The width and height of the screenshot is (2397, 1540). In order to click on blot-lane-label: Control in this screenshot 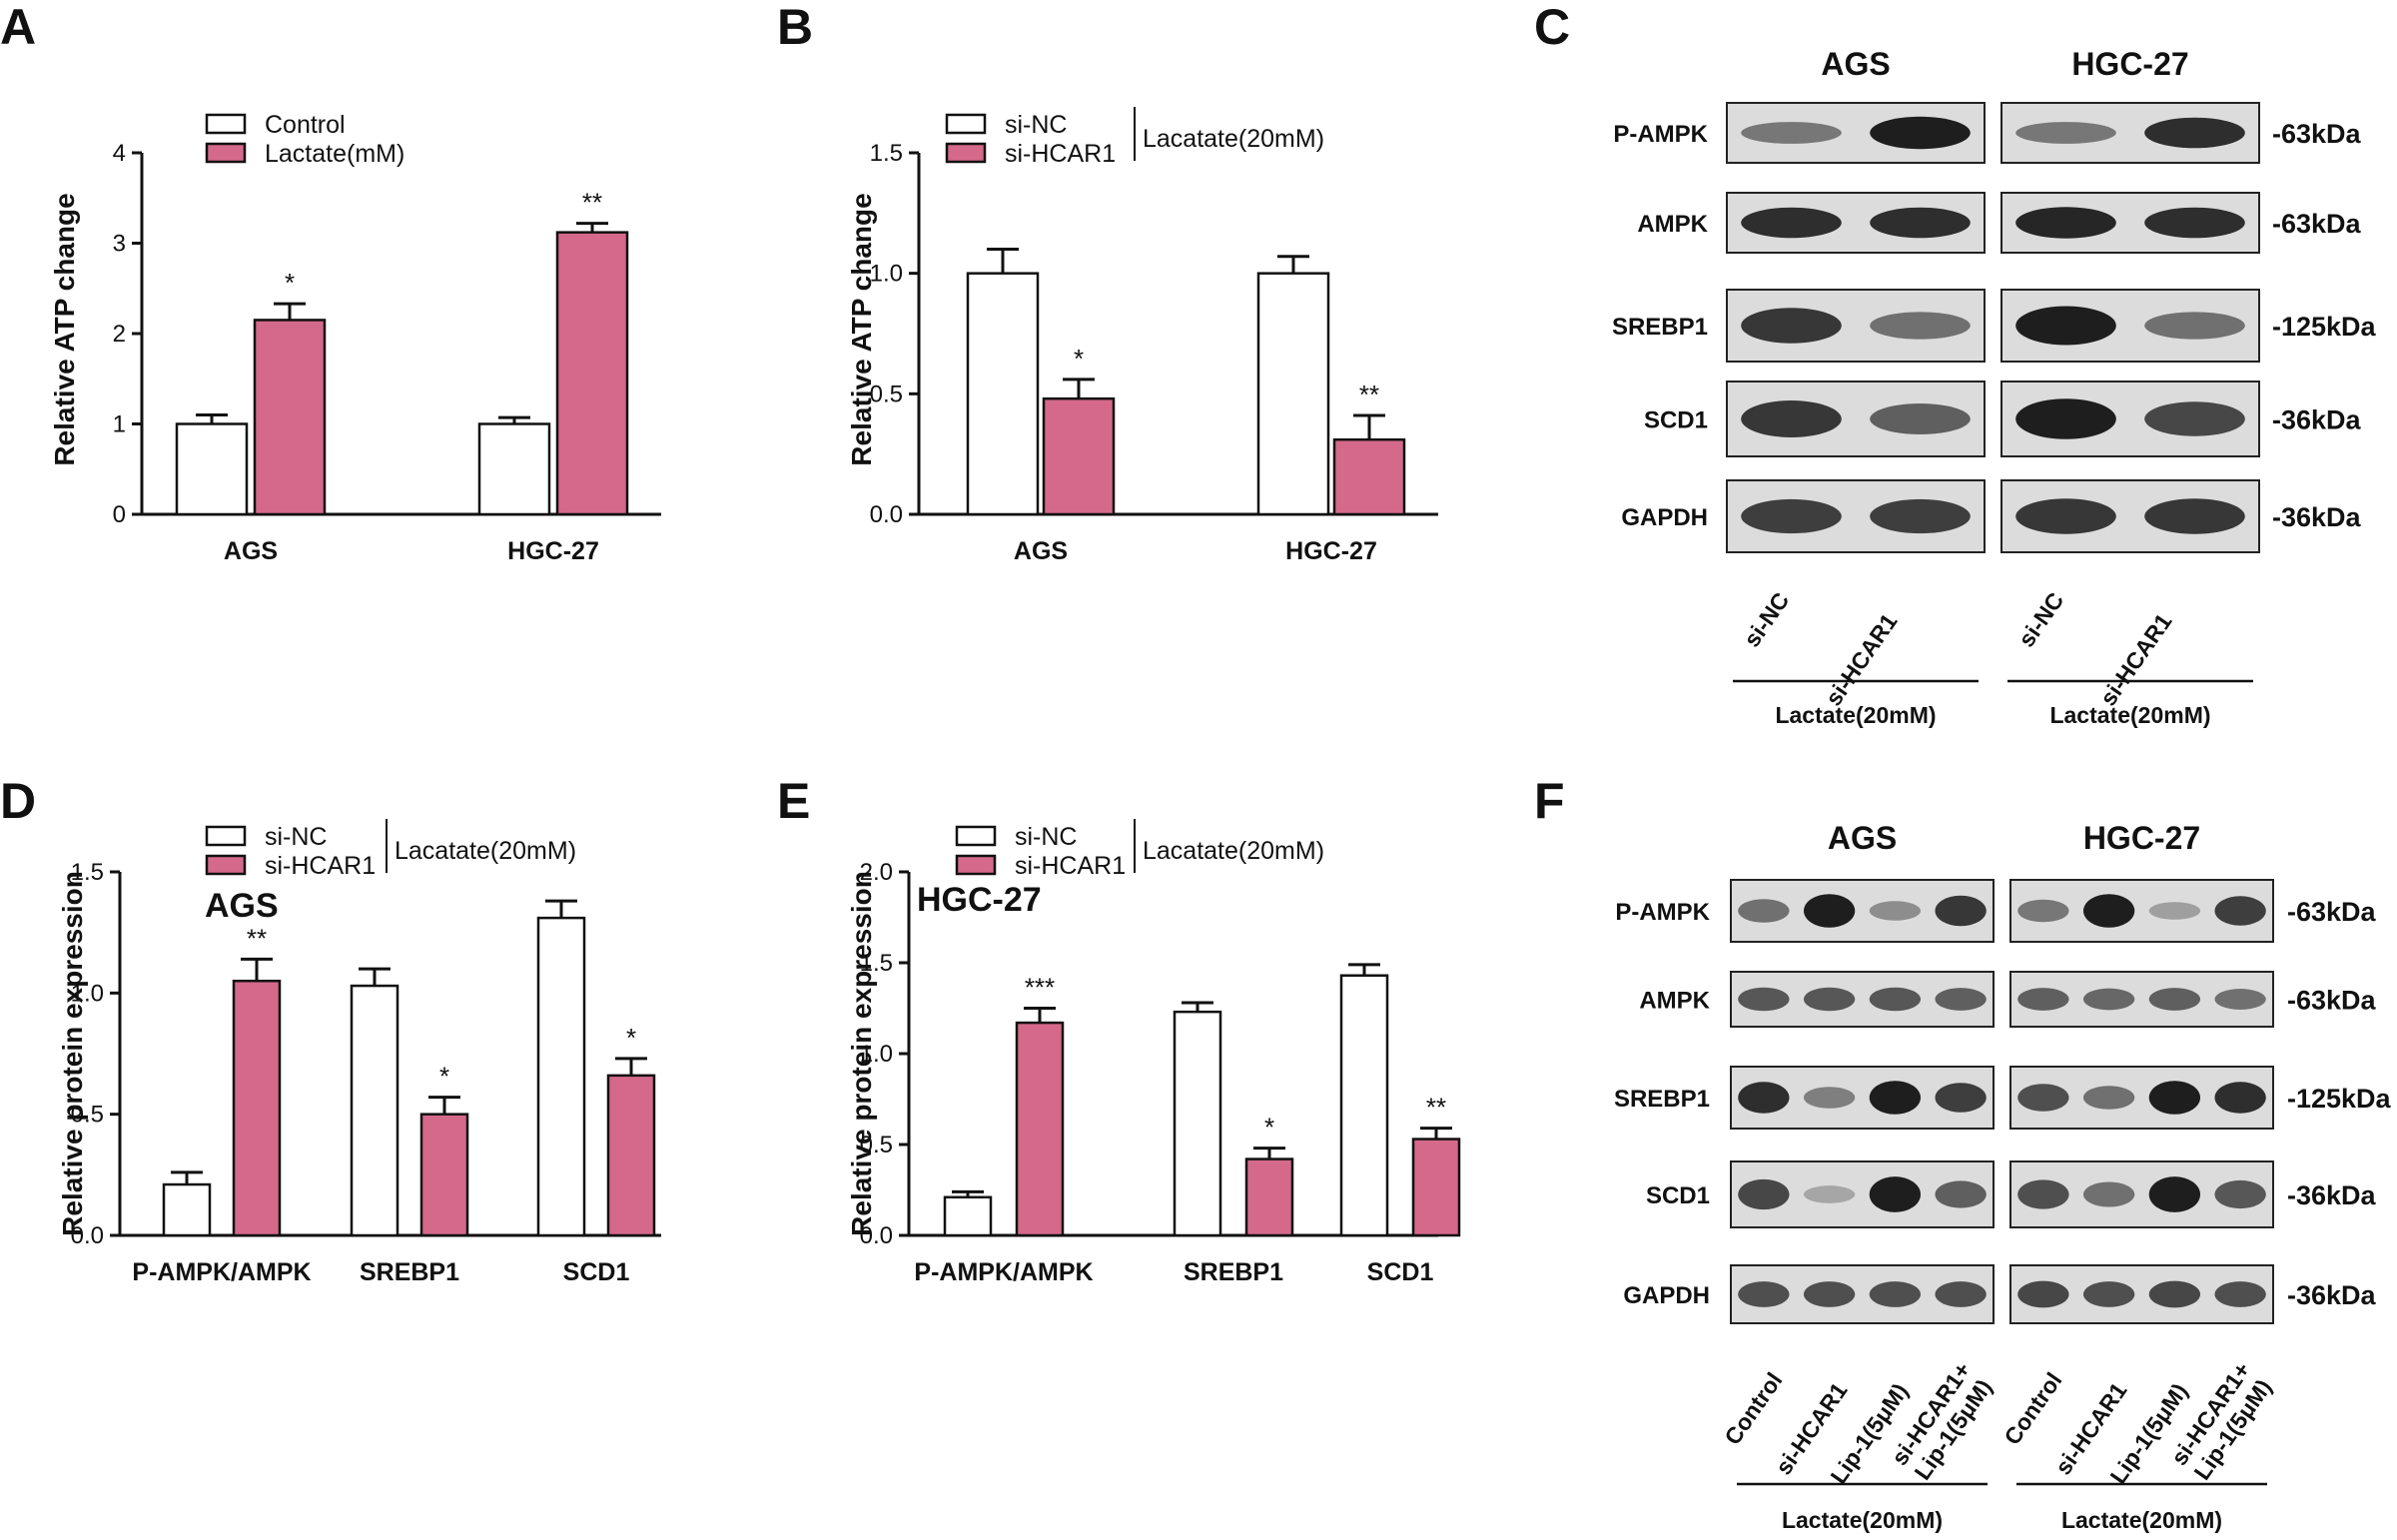, I will do `click(1753, 1408)`.